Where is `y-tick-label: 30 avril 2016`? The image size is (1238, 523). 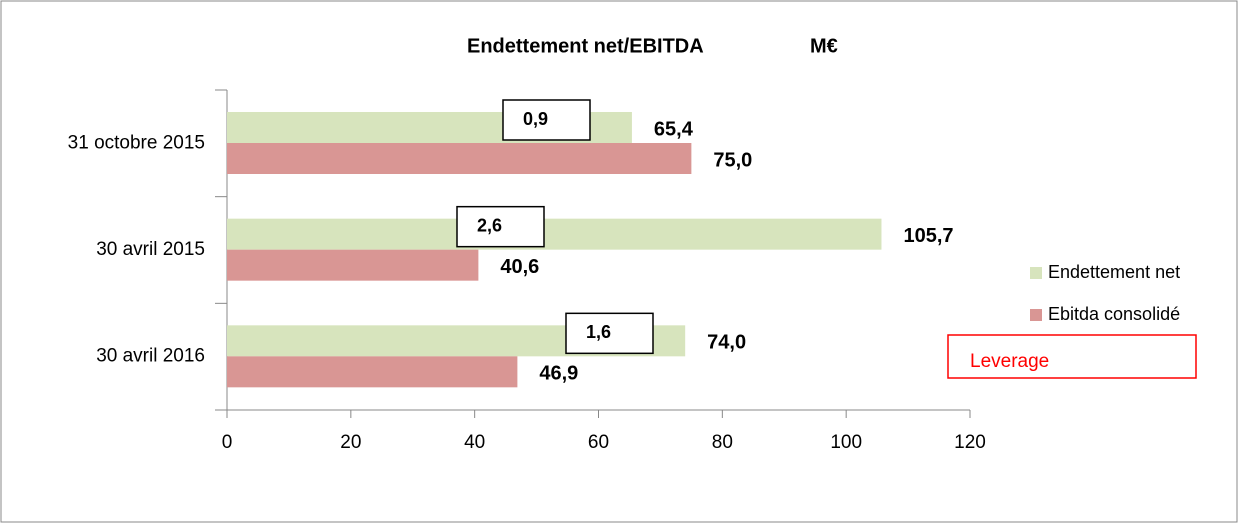
y-tick-label: 30 avril 2016 is located at coordinates (150, 356).